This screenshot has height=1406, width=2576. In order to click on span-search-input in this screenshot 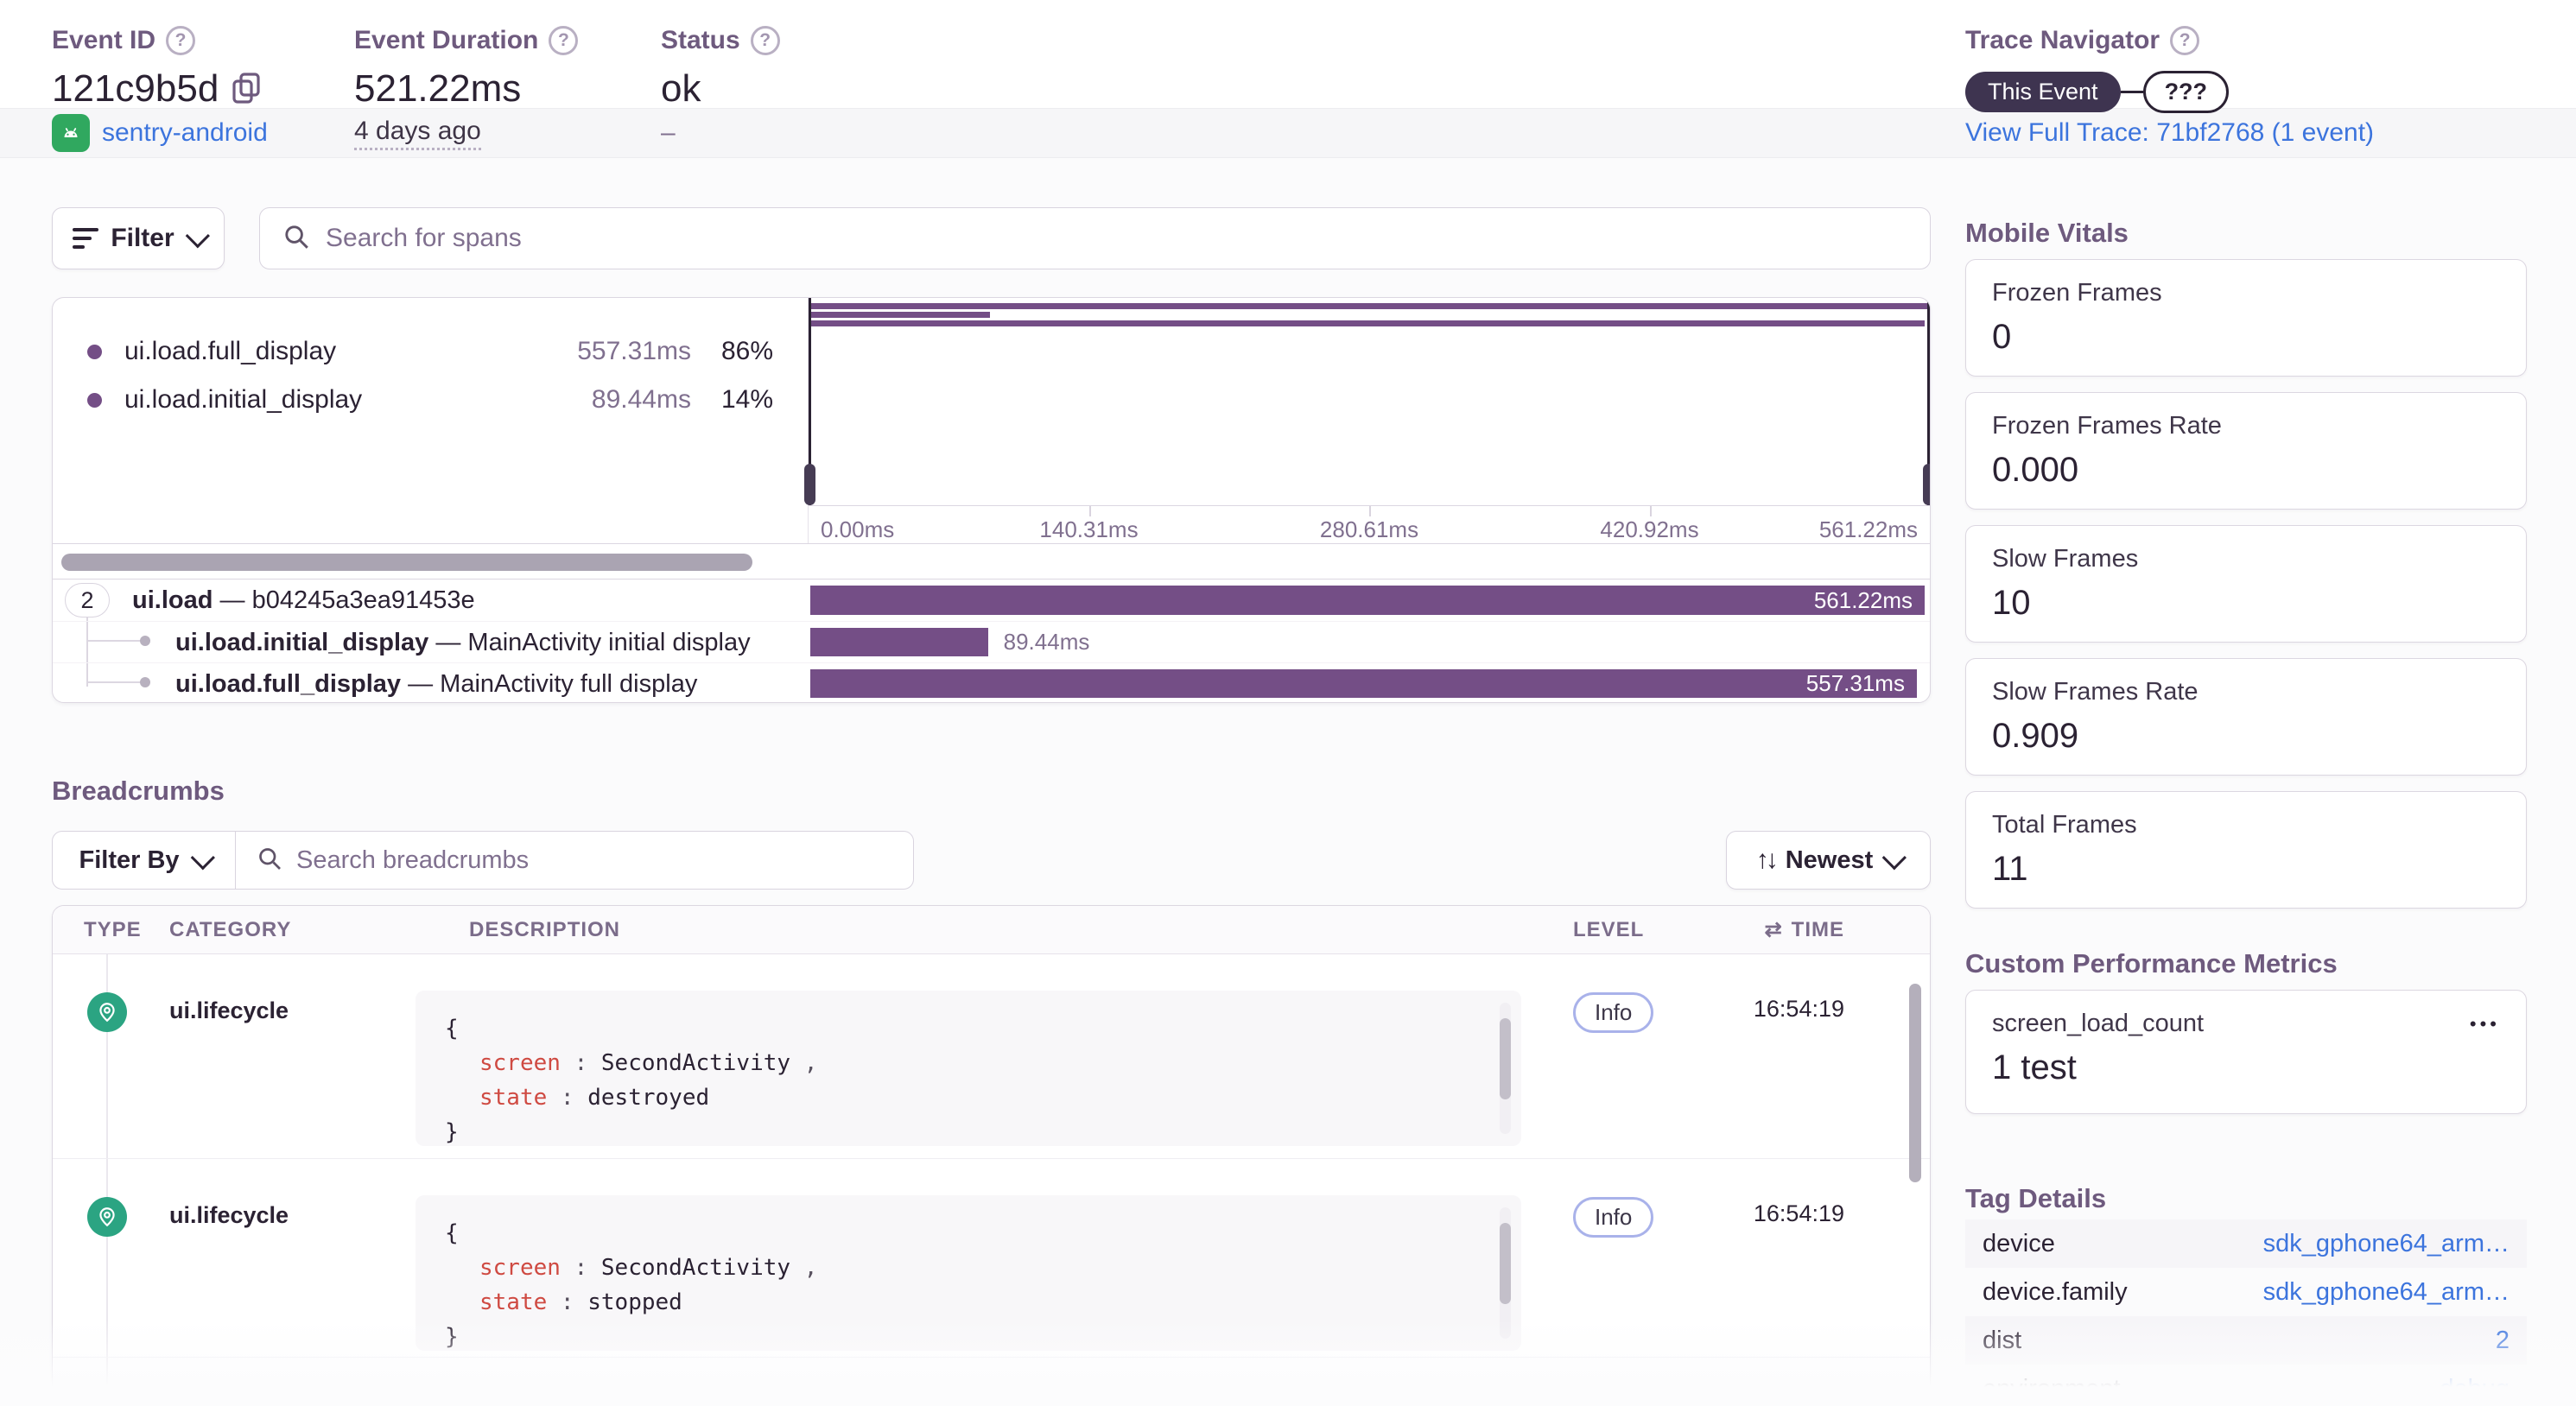, I will do `click(1116, 239)`.